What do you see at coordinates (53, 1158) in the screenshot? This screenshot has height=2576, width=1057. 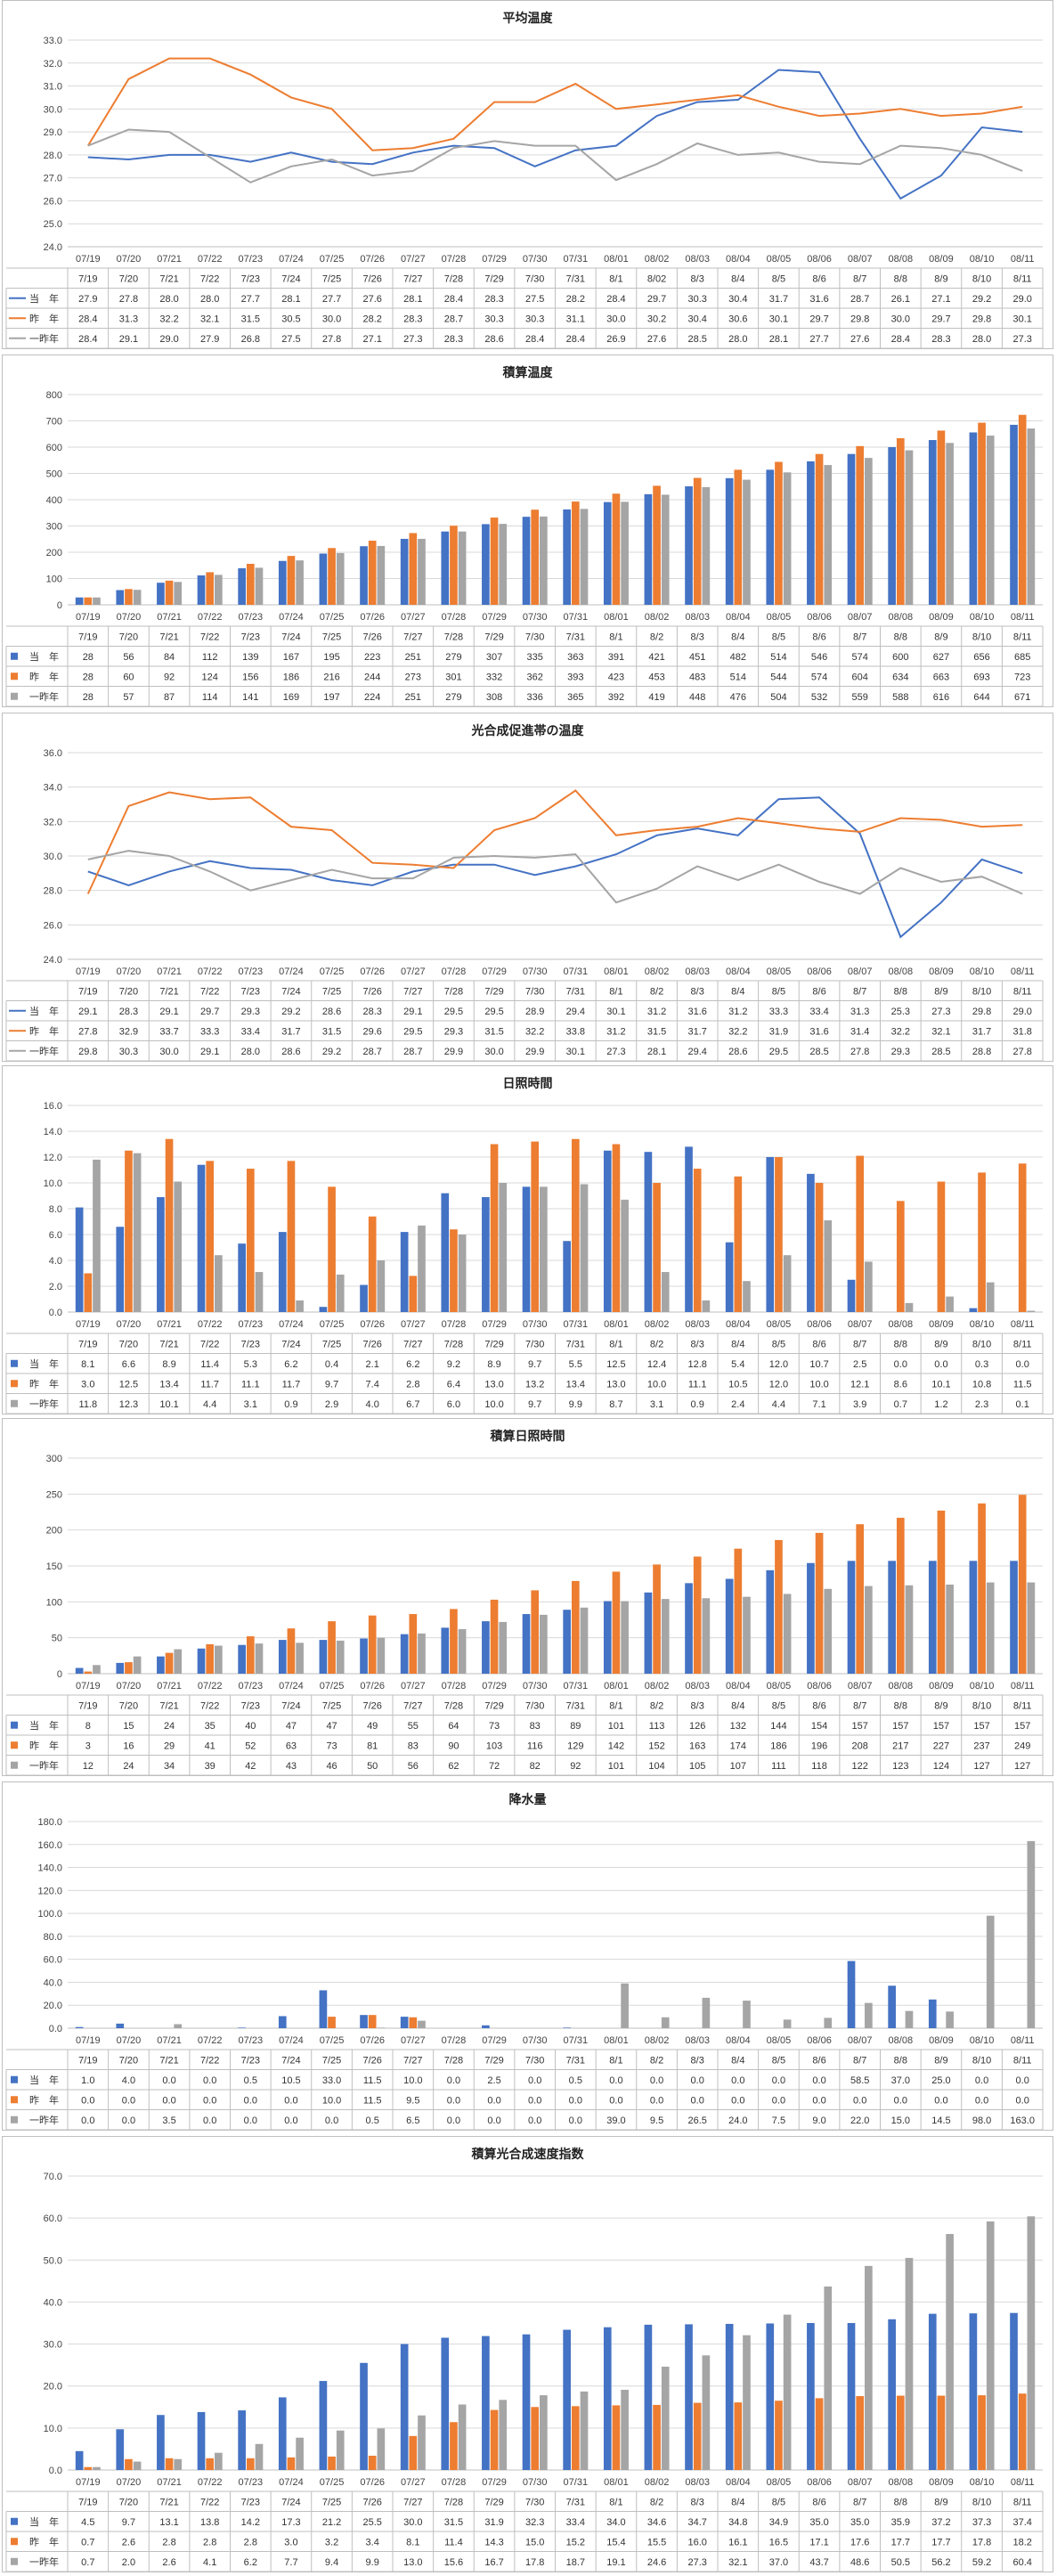 I see `y-tick-label: 12.0` at bounding box center [53, 1158].